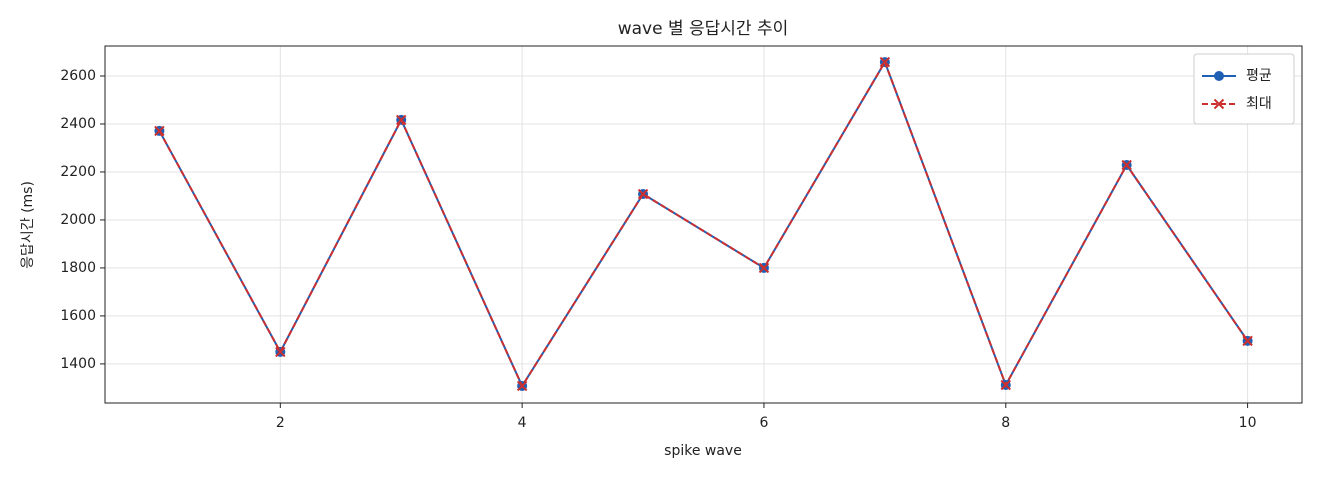 This screenshot has width=1320, height=480. Describe the element at coordinates (78, 364) in the screenshot. I see `y-tick-label: 1400` at that location.